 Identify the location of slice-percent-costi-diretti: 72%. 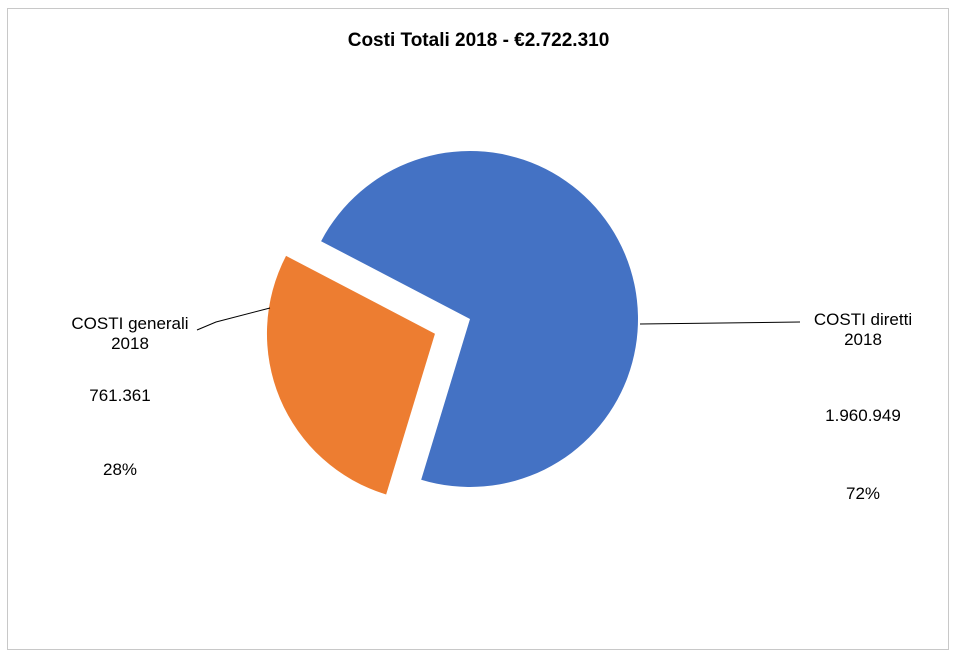
(863, 493).